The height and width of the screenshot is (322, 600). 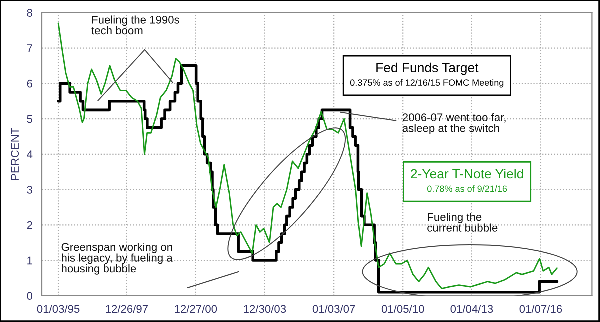 What do you see at coordinates (454, 123) in the screenshot?
I see `annotation: 2006-07 went too far, asleep at the switch` at bounding box center [454, 123].